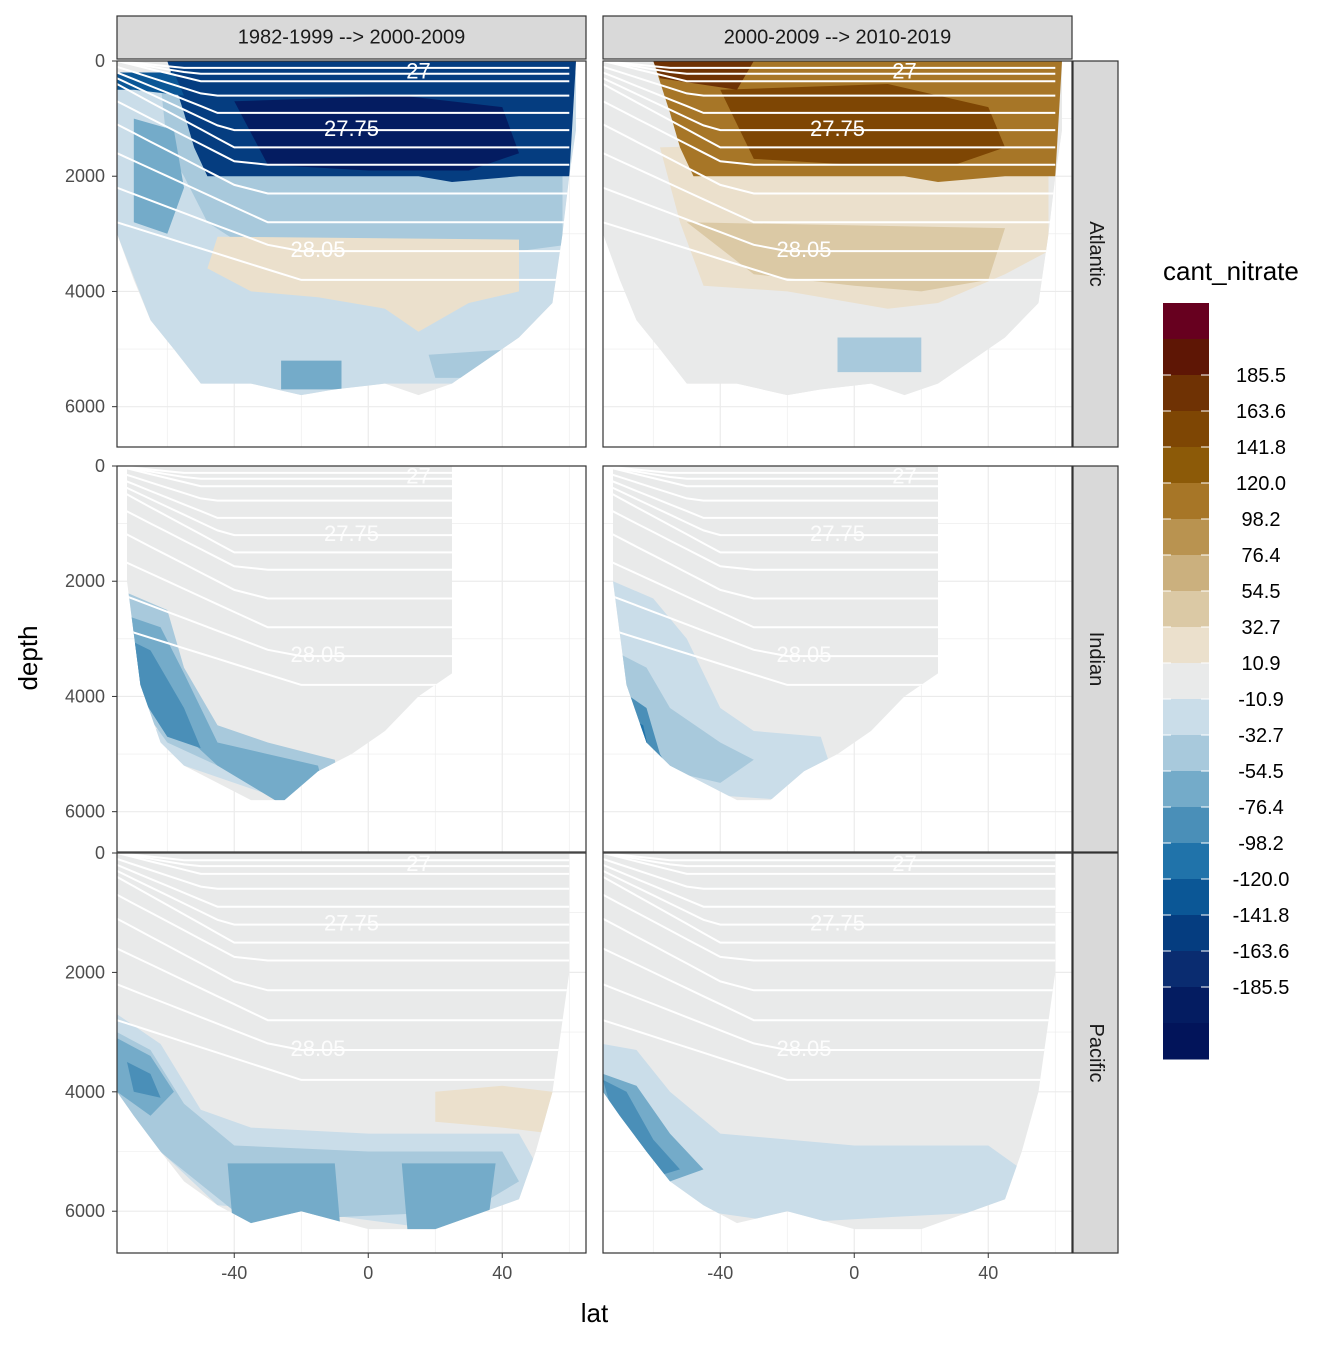  What do you see at coordinates (1261, 376) in the screenshot?
I see `legend-break-label: 185.5` at bounding box center [1261, 376].